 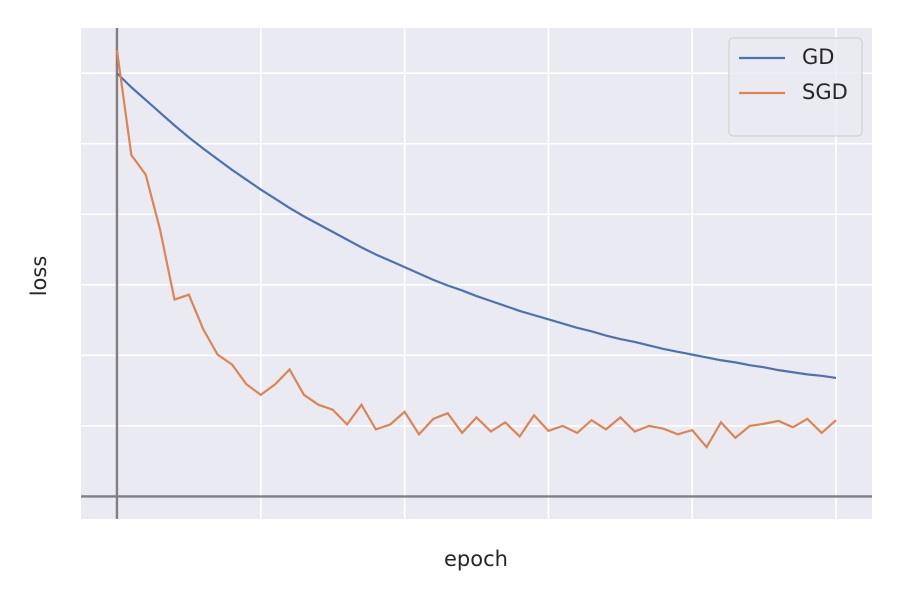 I want to click on y-axis-label: loss, so click(x=39, y=276).